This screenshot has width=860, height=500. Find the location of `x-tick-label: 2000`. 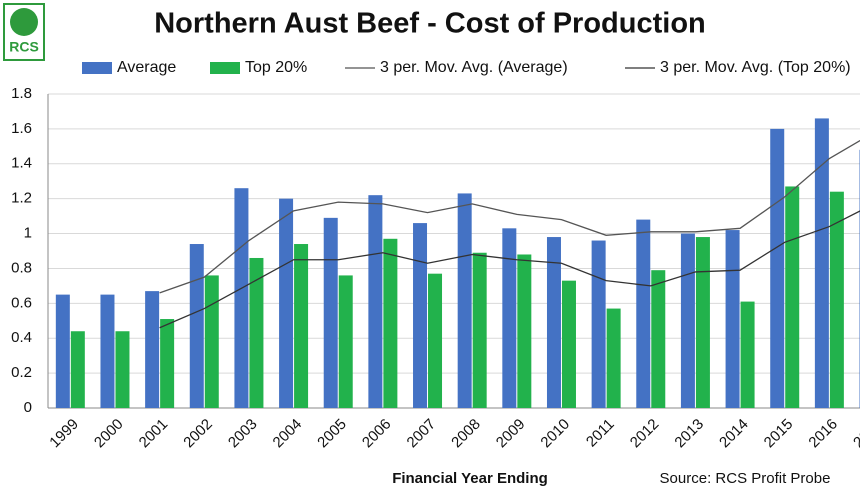

x-tick-label: 2000 is located at coordinates (109, 434).